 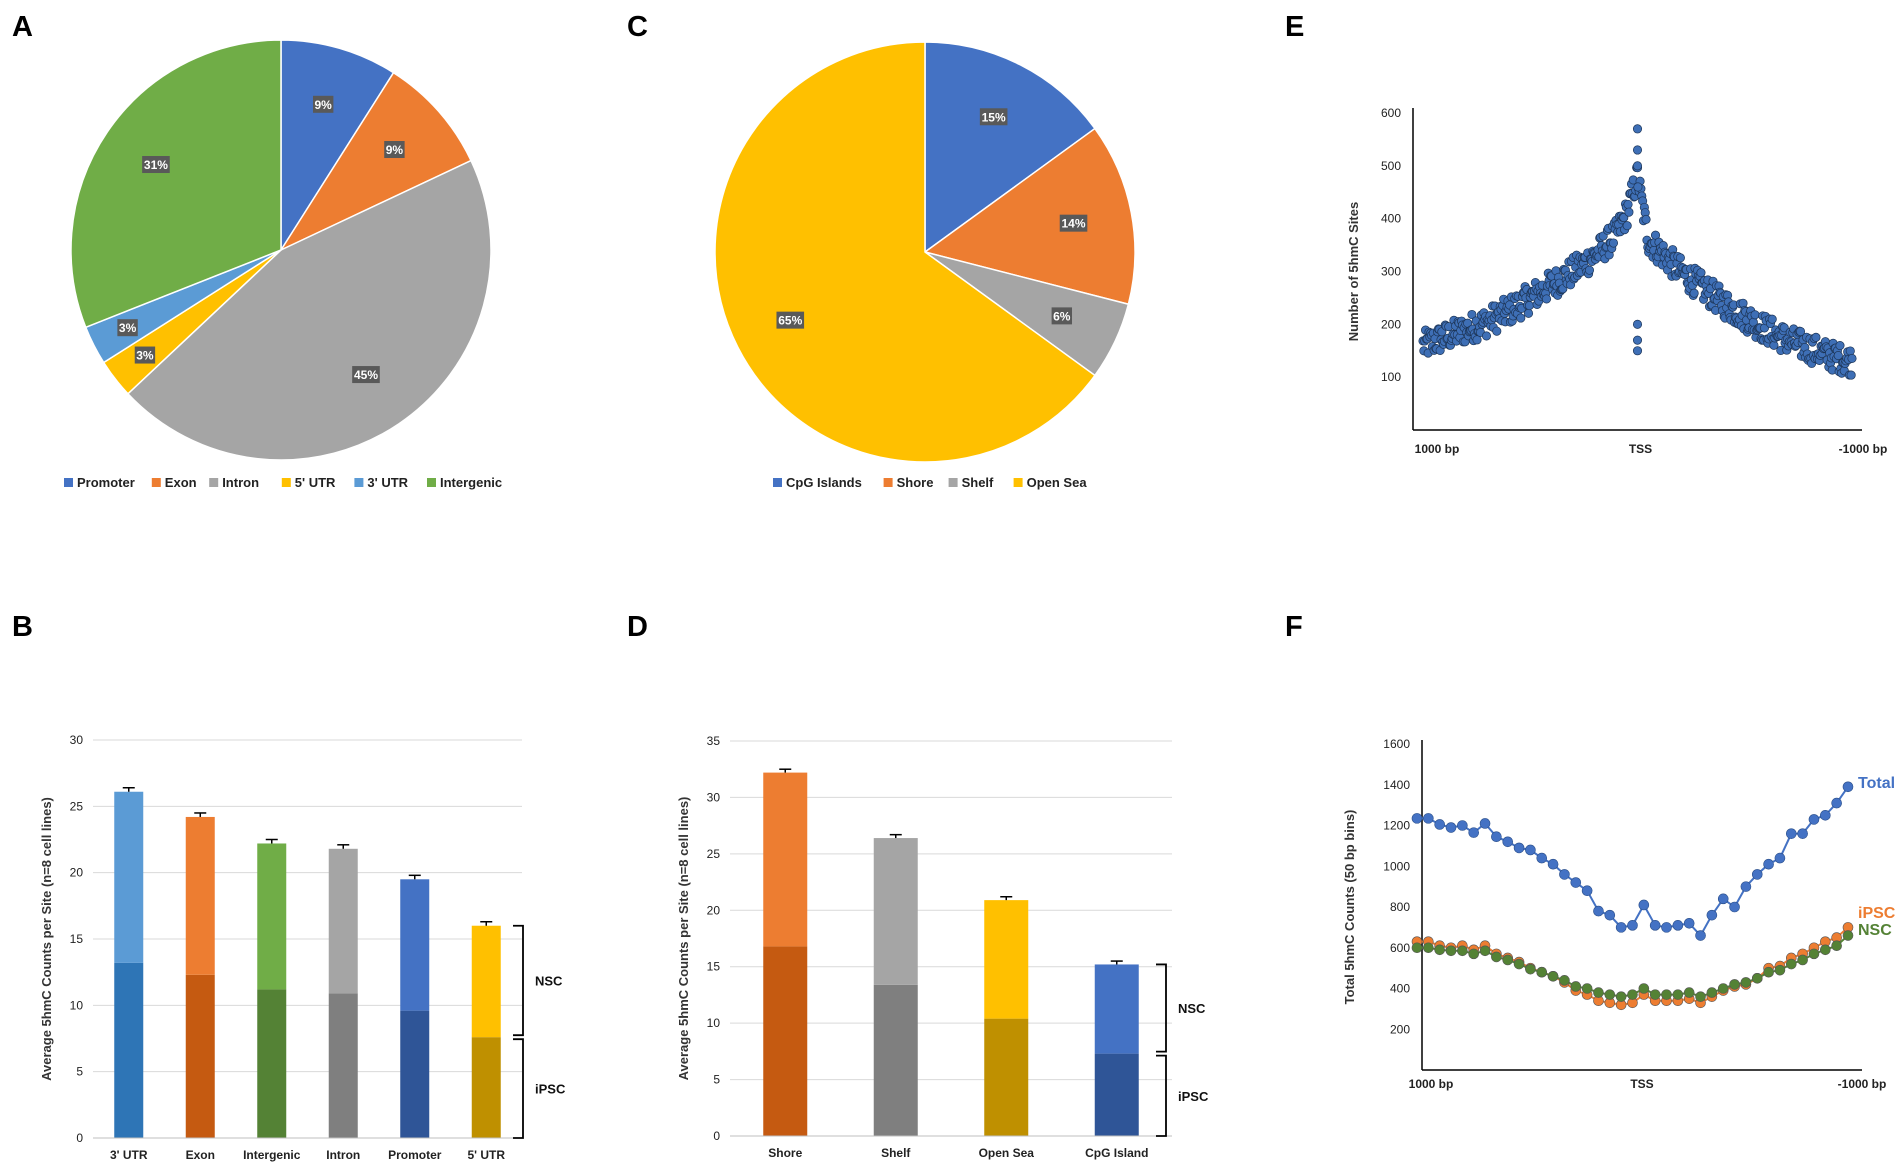 What do you see at coordinates (486, 1155) in the screenshot?
I see `x-tick-label-5-utr: 5' UTR` at bounding box center [486, 1155].